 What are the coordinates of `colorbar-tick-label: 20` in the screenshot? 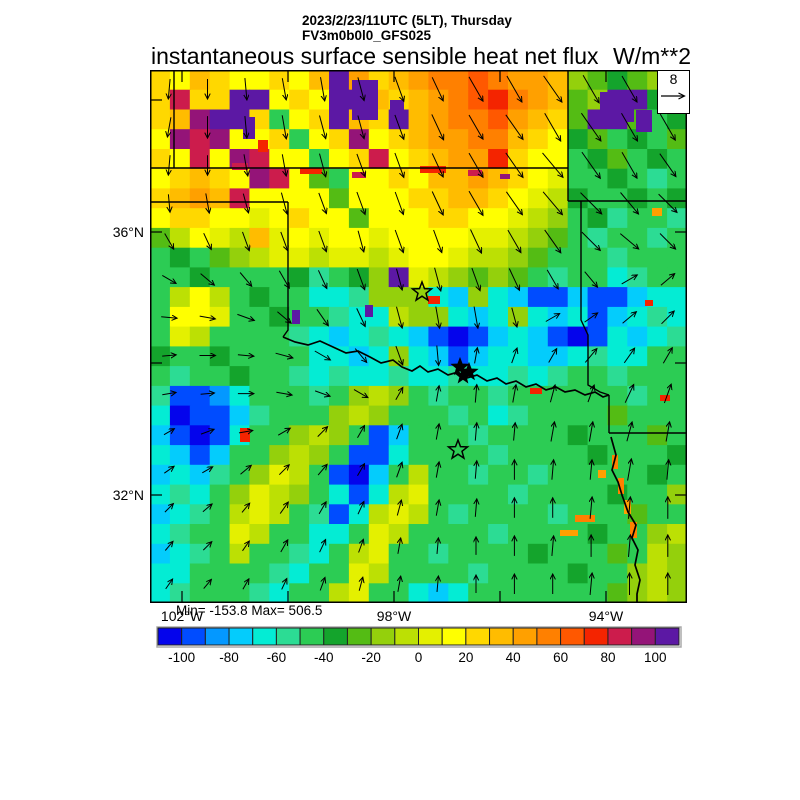 It's located at (465, 657).